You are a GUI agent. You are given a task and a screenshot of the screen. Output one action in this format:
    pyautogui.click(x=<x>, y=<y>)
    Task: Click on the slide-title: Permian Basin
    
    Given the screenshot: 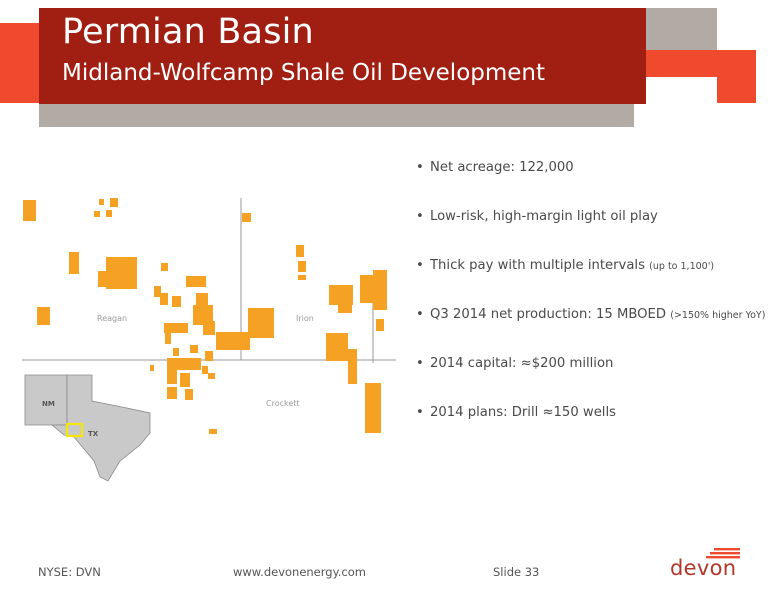 What is the action you would take?
    pyautogui.click(x=188, y=32)
    